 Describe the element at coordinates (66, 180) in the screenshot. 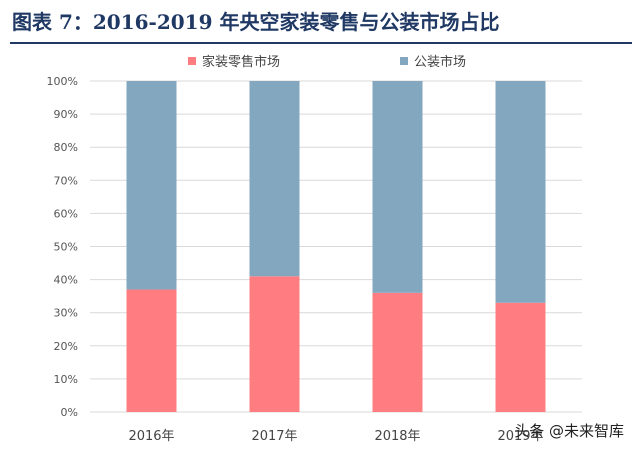

I see `y-tick-label: 70%` at that location.